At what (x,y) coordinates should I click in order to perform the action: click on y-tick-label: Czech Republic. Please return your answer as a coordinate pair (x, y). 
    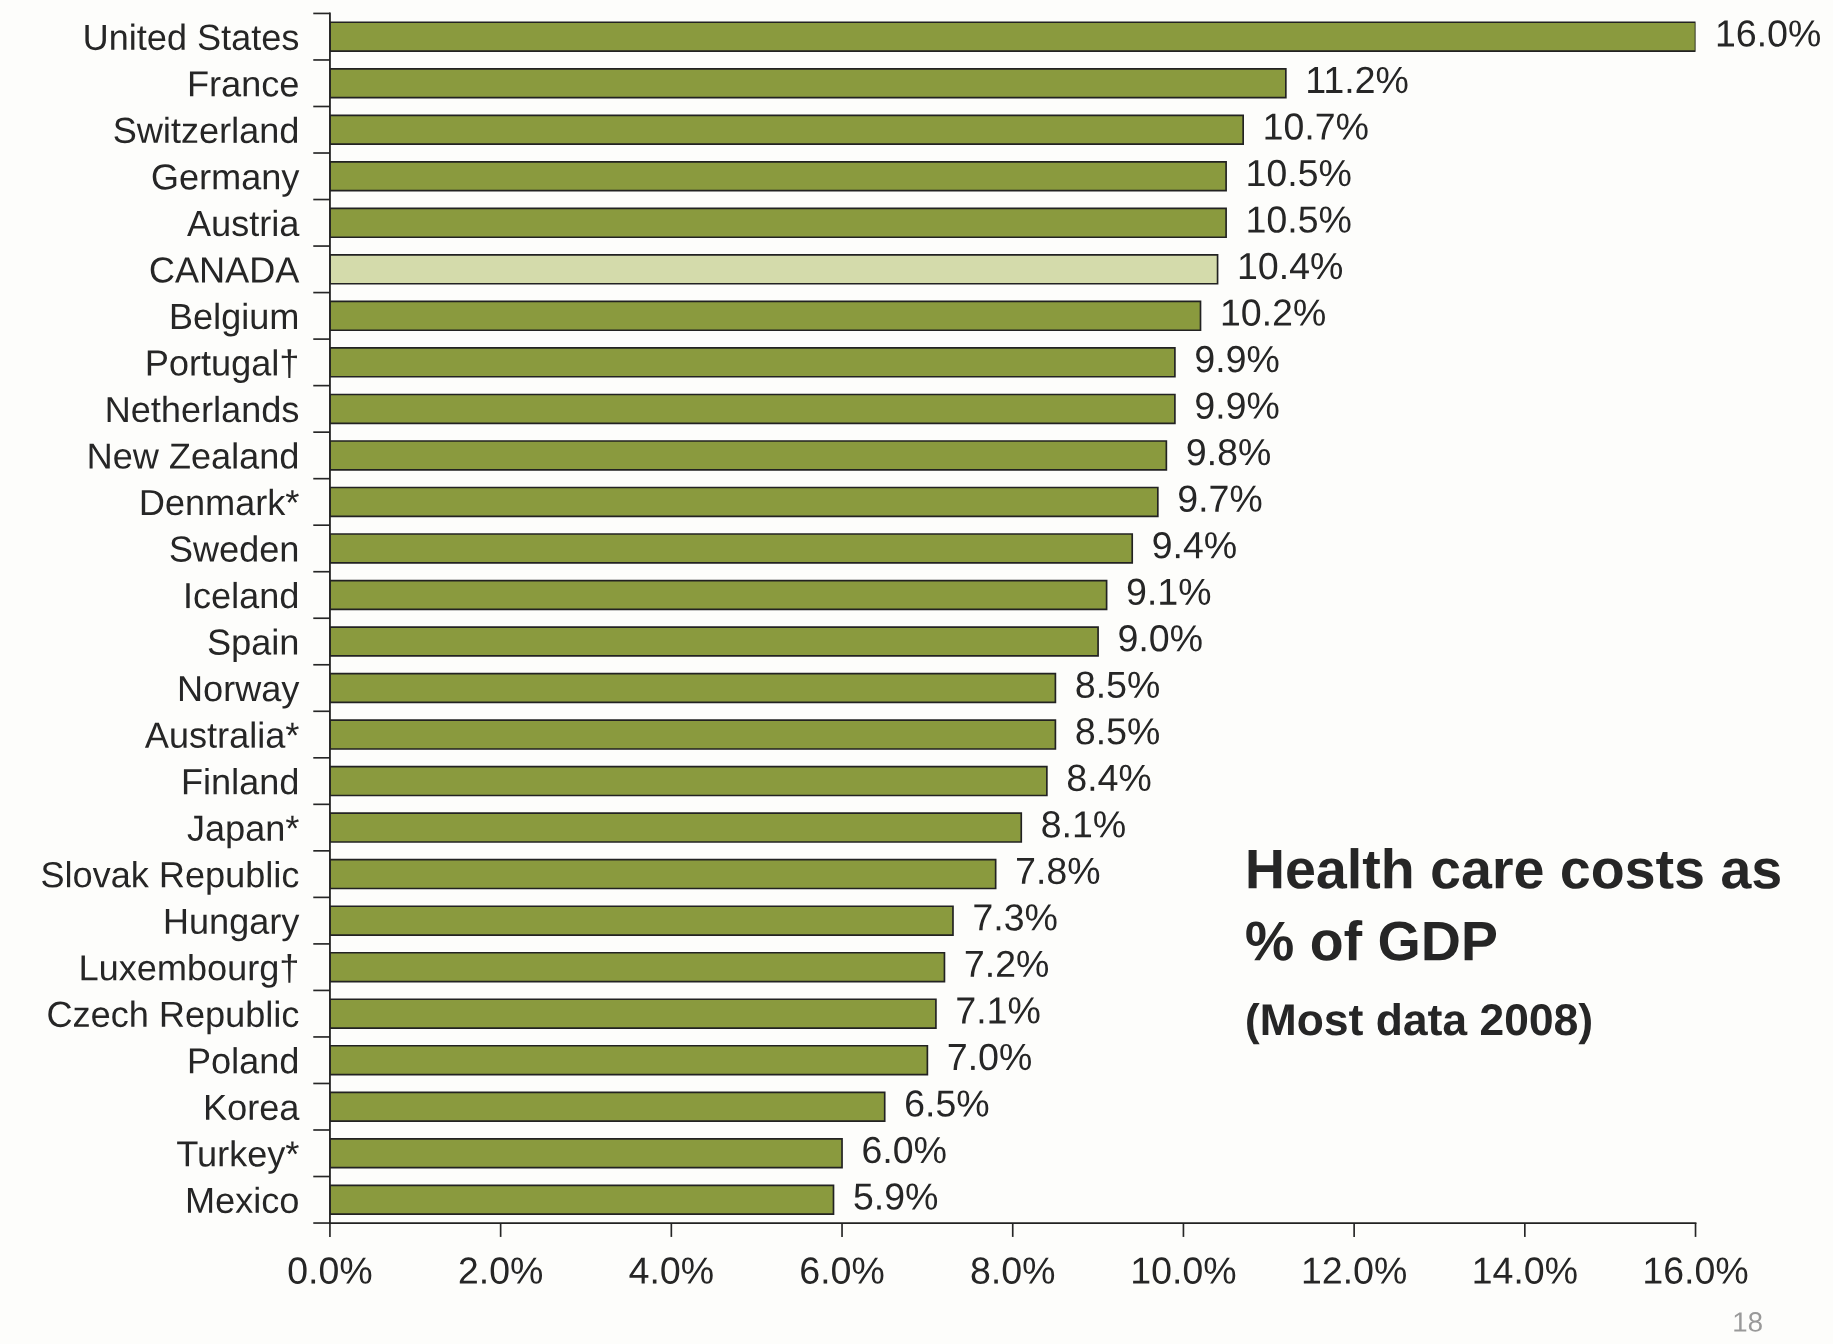
    Looking at the image, I should click on (173, 1017).